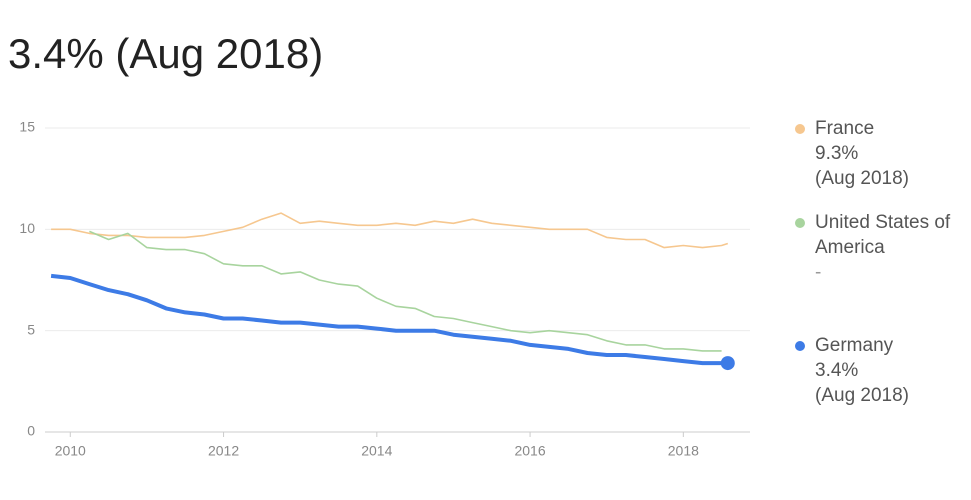 Image resolution: width=971 pixels, height=500 pixels. I want to click on chart-title: 3.4% (Aug 2018), so click(166, 53).